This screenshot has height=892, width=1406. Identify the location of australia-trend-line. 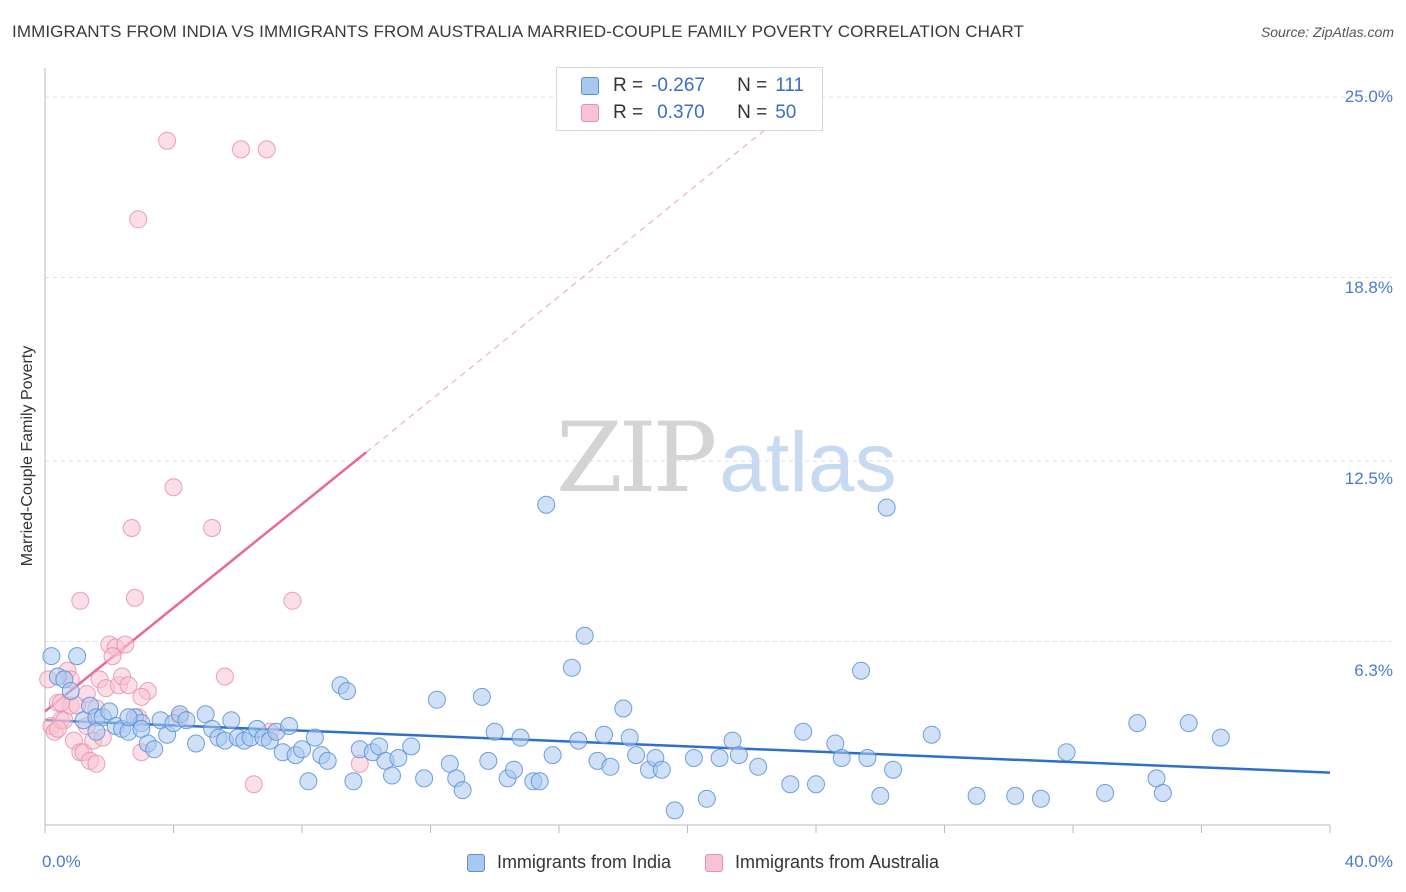
(206, 582).